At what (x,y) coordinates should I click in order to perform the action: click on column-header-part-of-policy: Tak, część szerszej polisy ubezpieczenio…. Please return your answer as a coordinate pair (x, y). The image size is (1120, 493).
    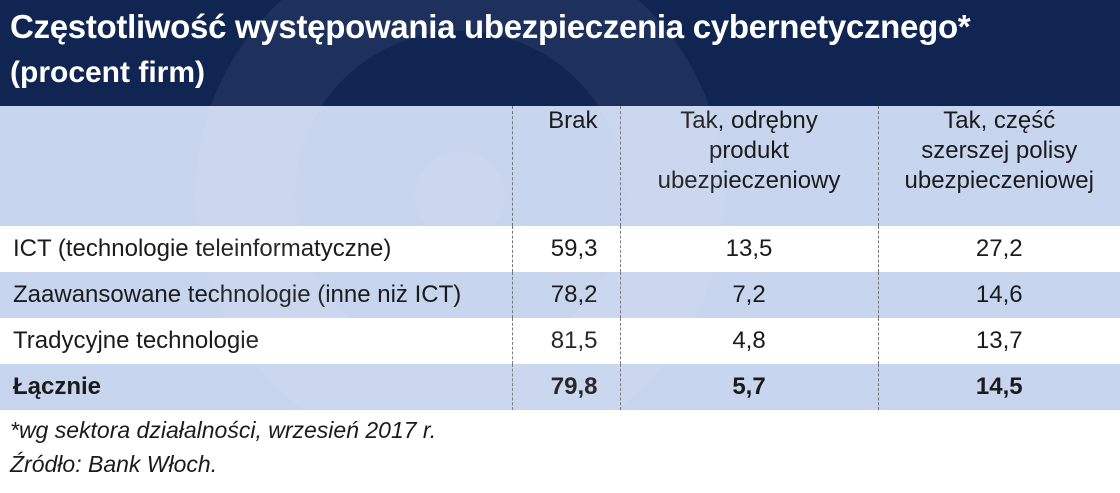
    Looking at the image, I should click on (998, 166).